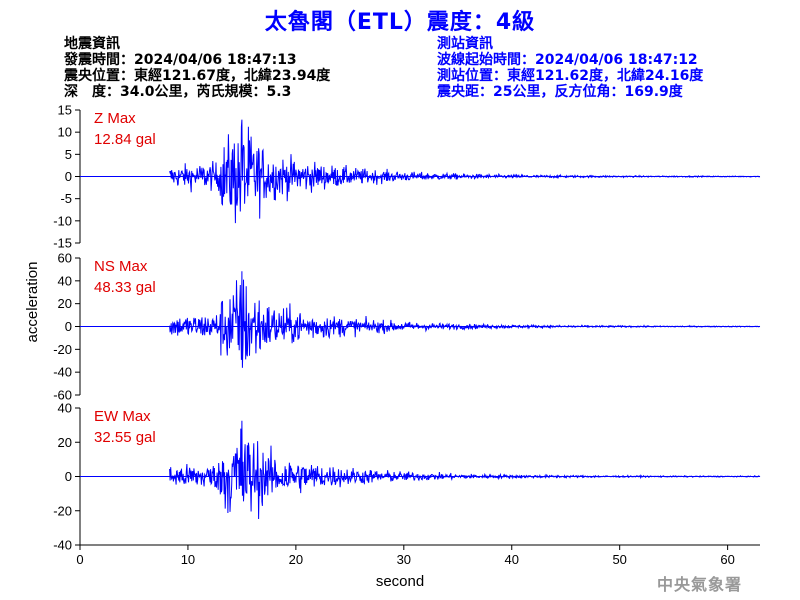 This screenshot has height=600, width=800. Describe the element at coordinates (62, 349) in the screenshot. I see `y-tick-label-ns: -20` at that location.